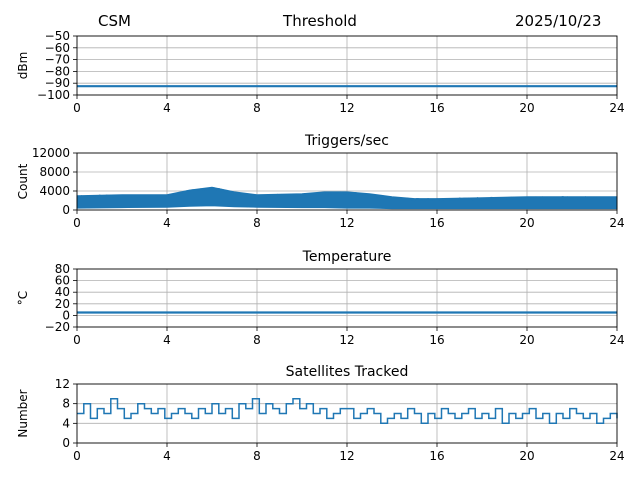  Describe the element at coordinates (57, 71) in the screenshot. I see `y-tick-label: −80` at that location.